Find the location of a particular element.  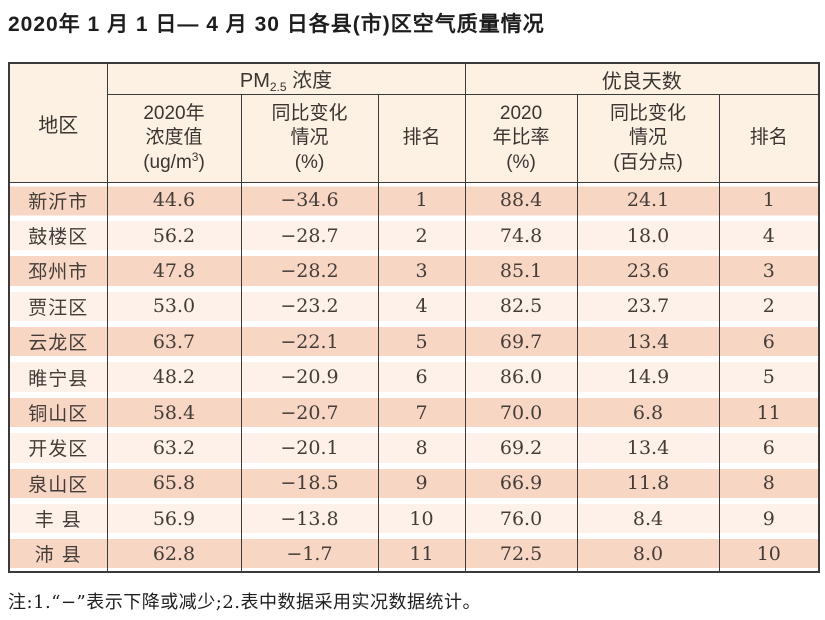

table-row: 云龙区 63.7 −22.1 5 69.7 13.4 6 is located at coordinates (414, 342).